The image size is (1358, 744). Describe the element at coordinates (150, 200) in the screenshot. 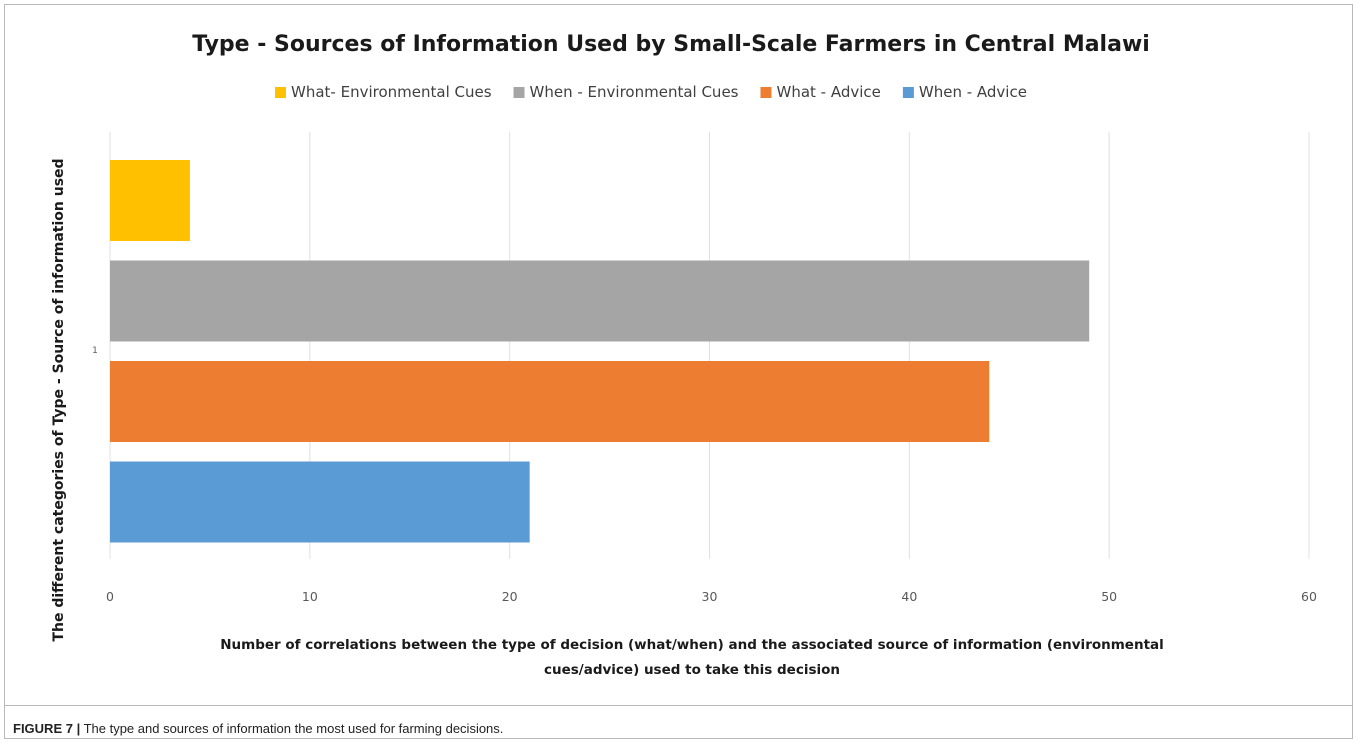

I see `bar-what-environmental-cues` at that location.